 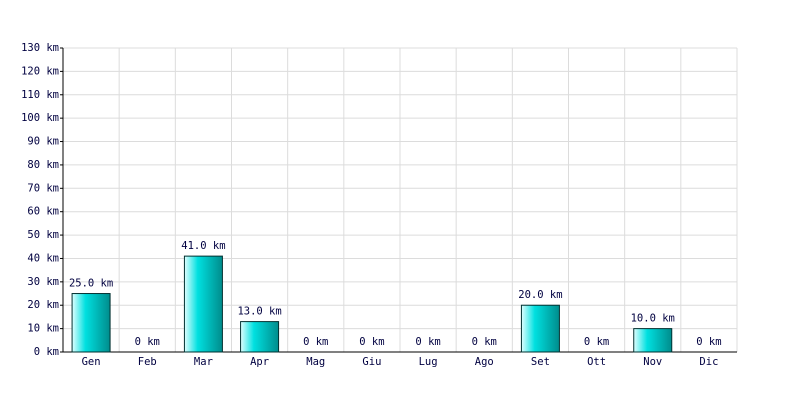 I want to click on y-tick-label: 100 km, so click(x=40, y=118).